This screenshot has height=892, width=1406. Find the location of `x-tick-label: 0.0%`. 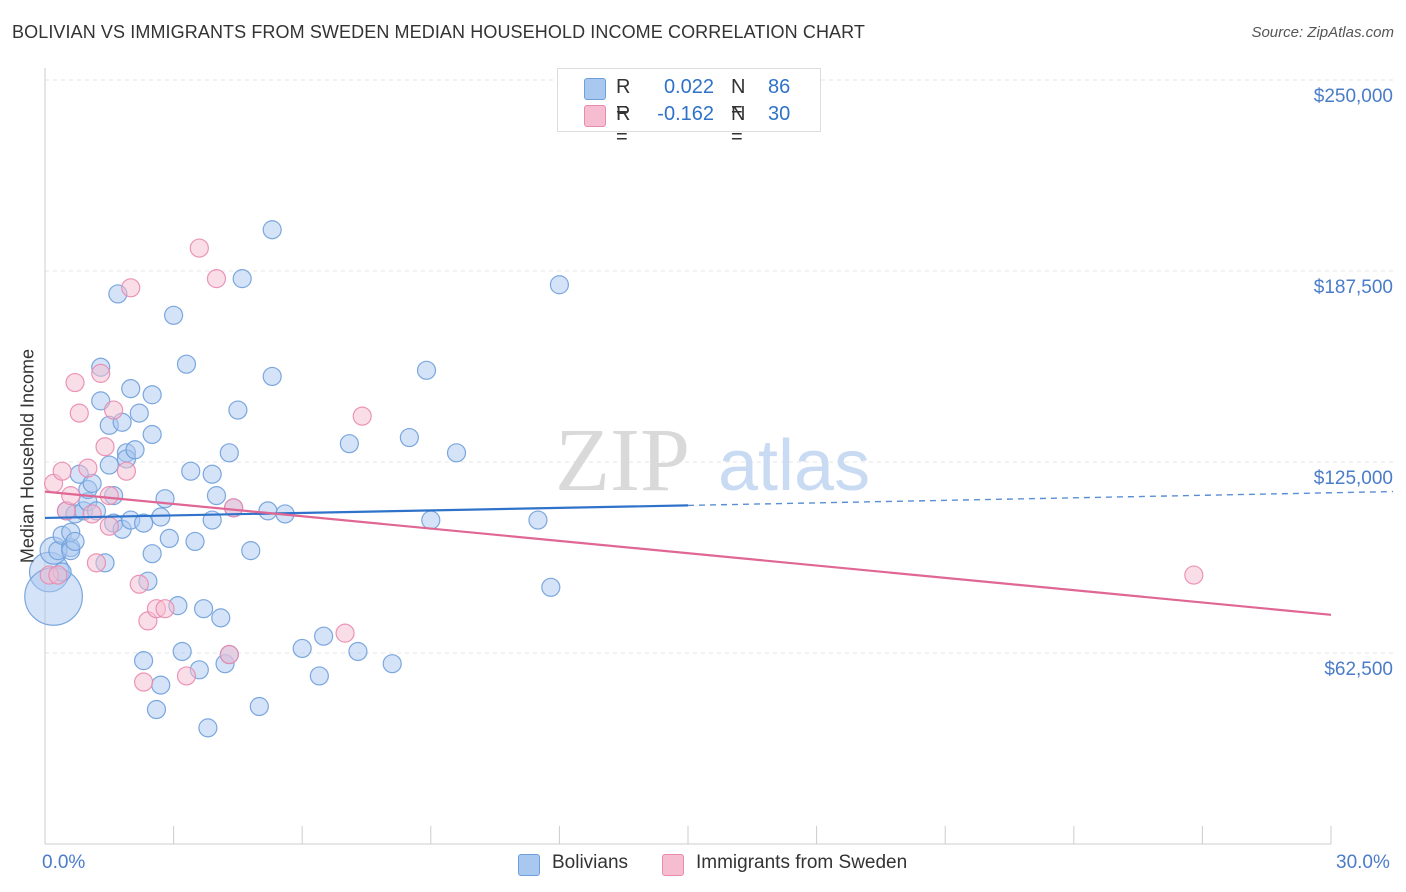

x-tick-label: 0.0% is located at coordinates (64, 862).